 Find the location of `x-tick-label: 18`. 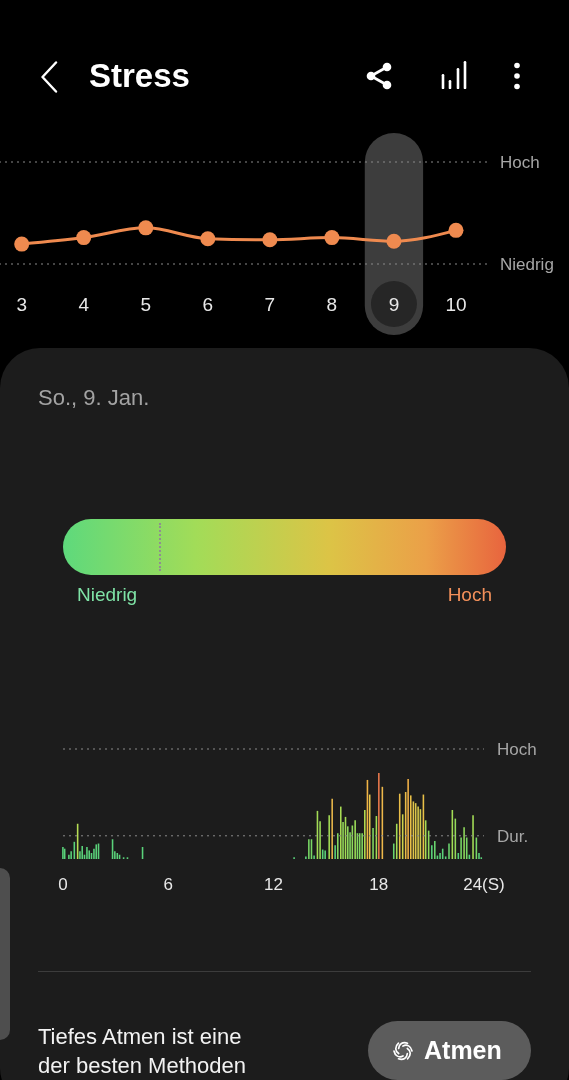

x-tick-label: 18 is located at coordinates (379, 884).